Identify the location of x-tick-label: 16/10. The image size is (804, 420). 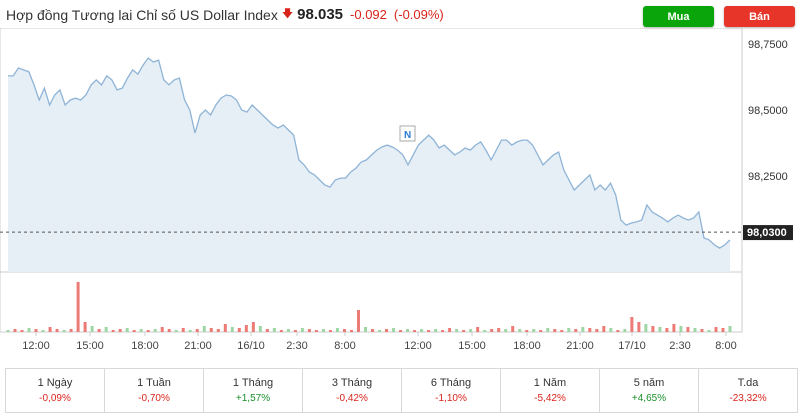
(251, 346).